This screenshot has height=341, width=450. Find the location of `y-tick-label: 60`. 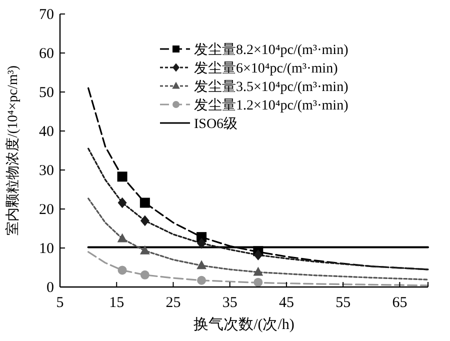

y-tick-label: 60 is located at coordinates (46, 54).